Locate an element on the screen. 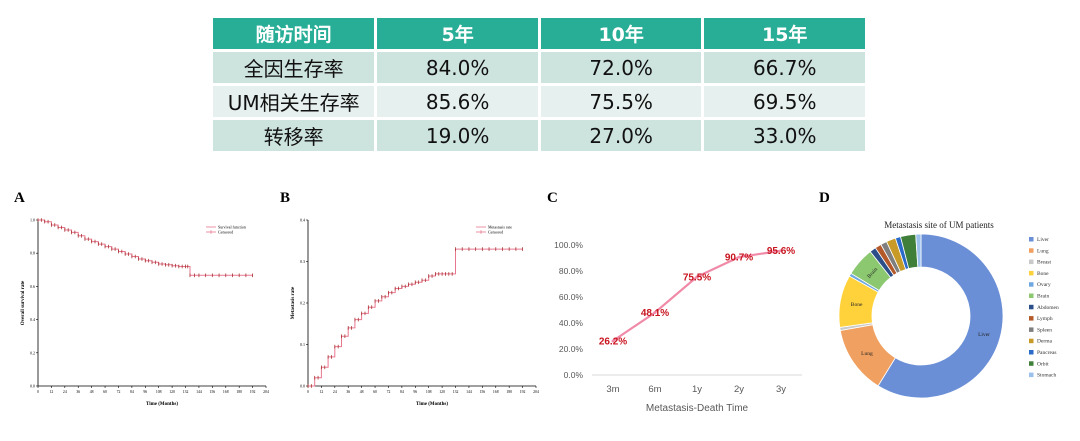 This screenshot has height=441, width=1080. header-followup: 随访时间 is located at coordinates (294, 33).